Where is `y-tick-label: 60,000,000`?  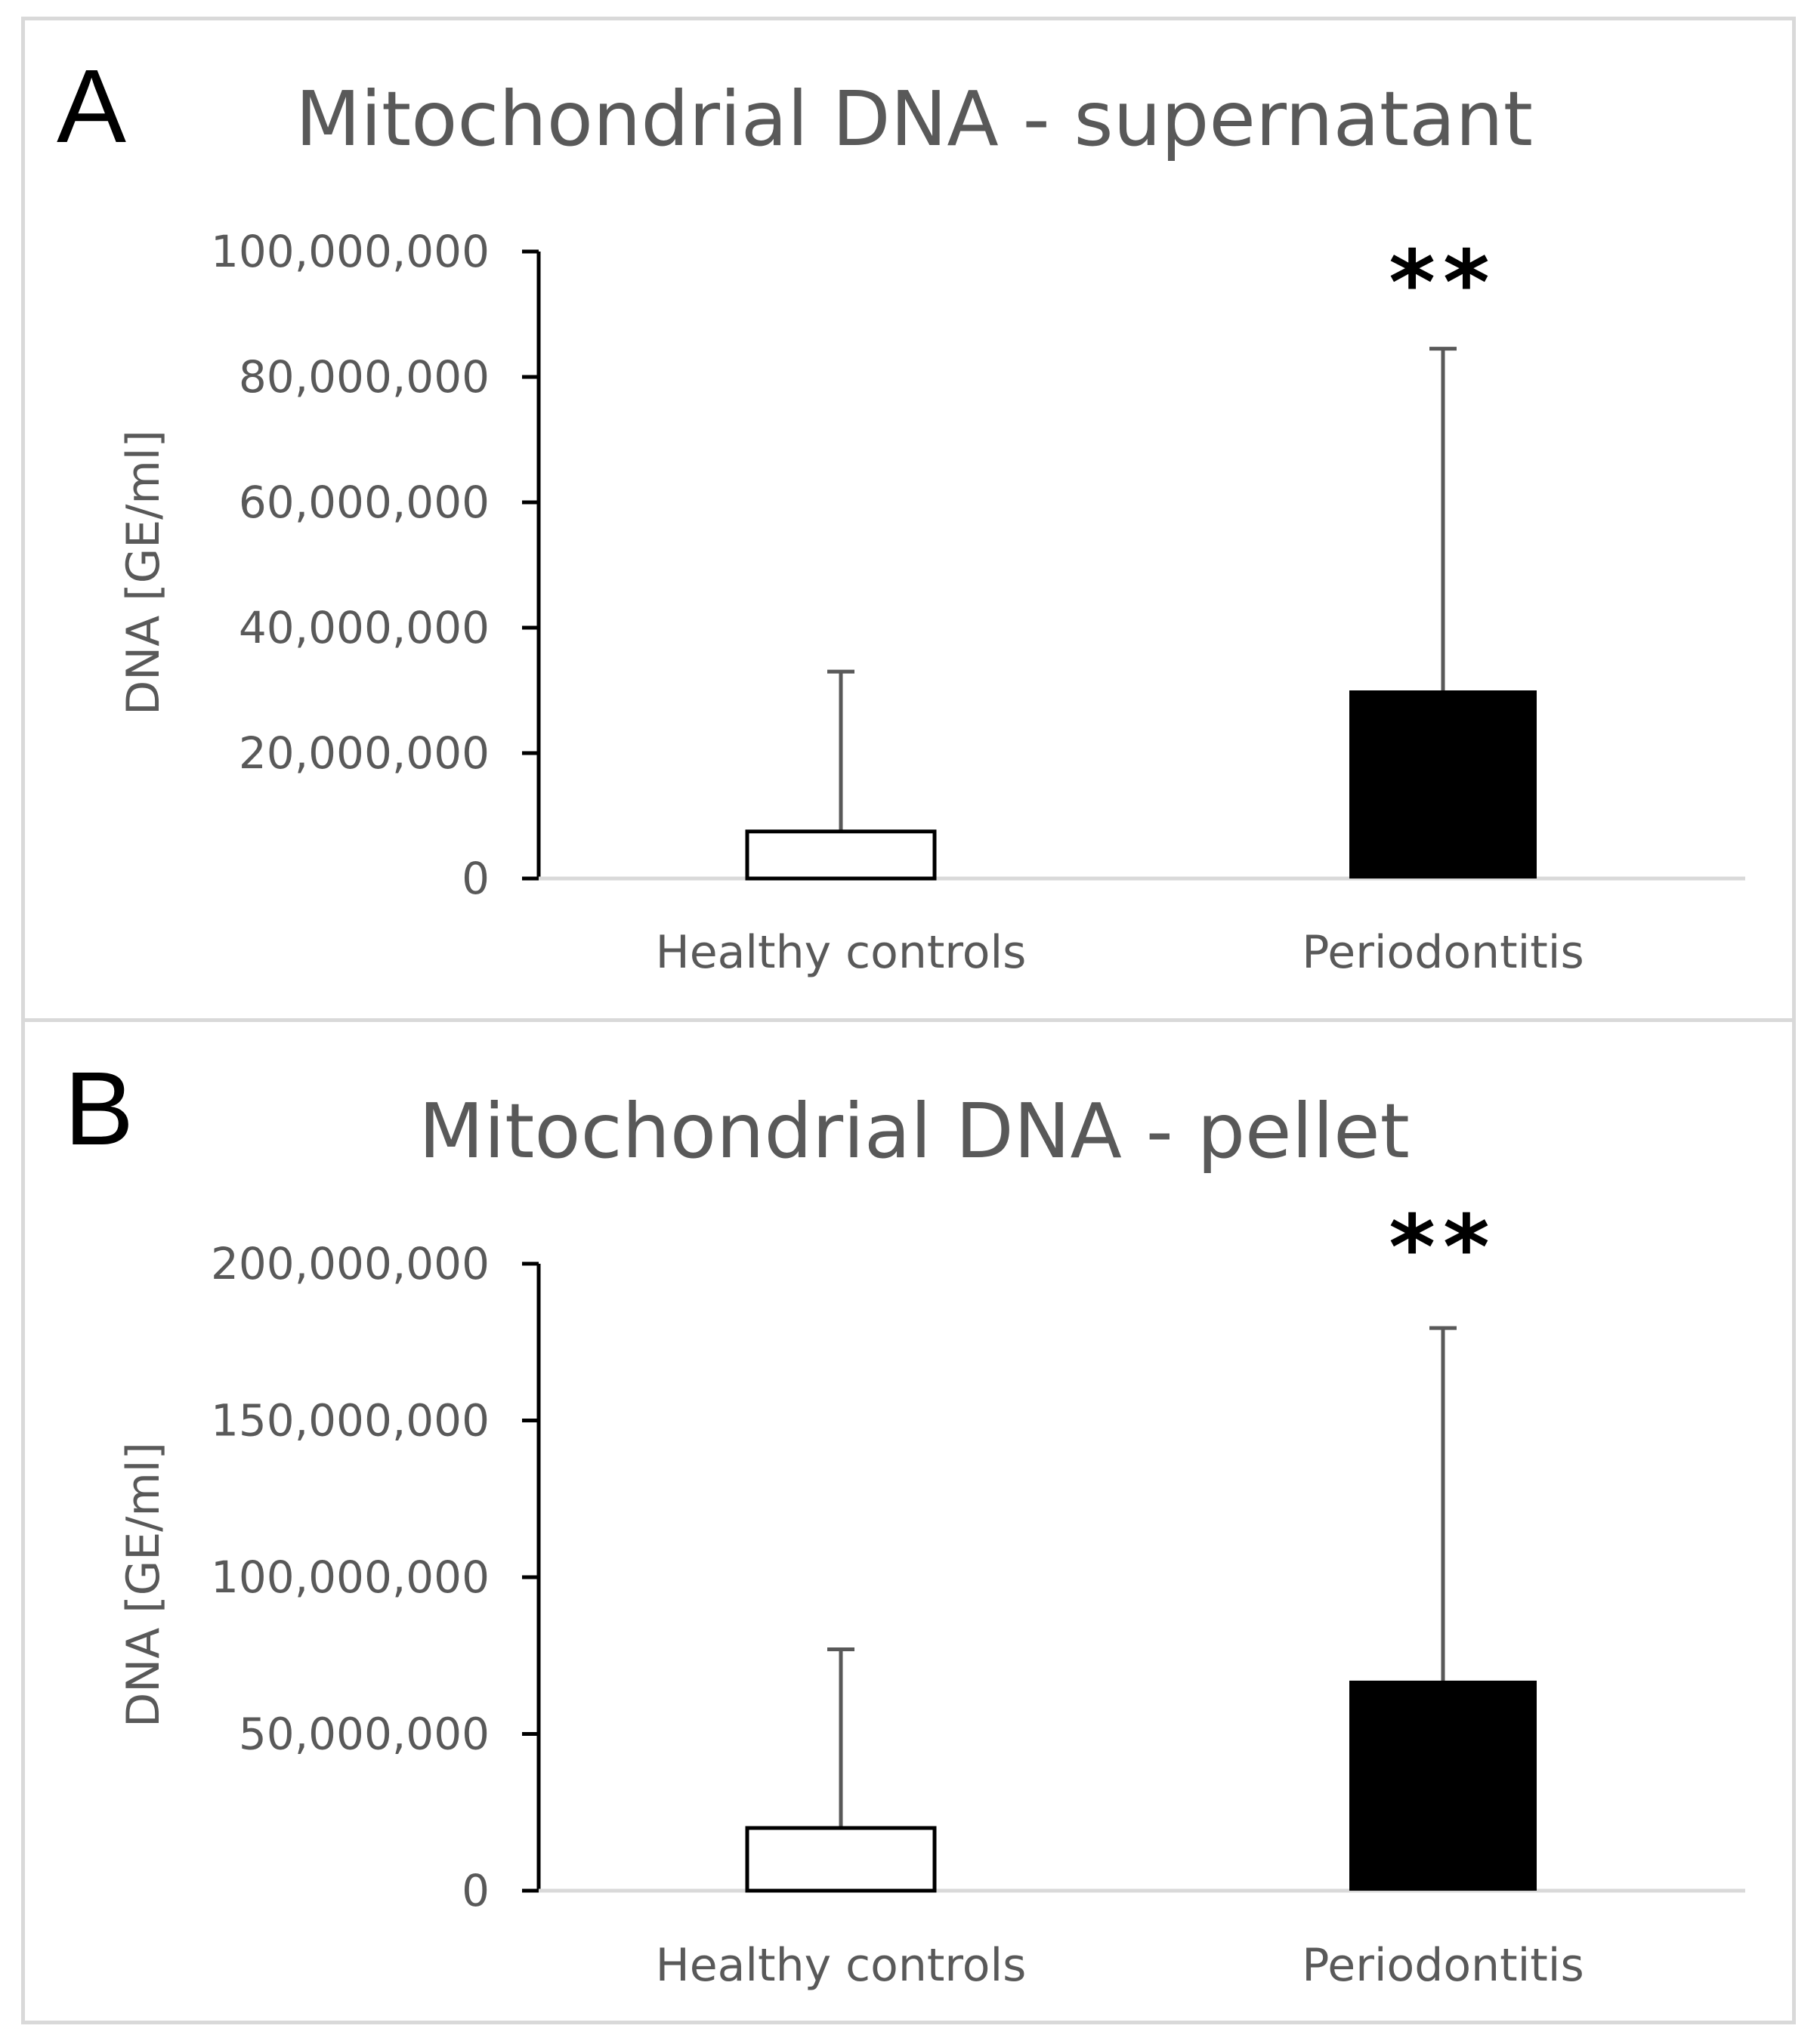
y-tick-label: 60,000,000 is located at coordinates (364, 502).